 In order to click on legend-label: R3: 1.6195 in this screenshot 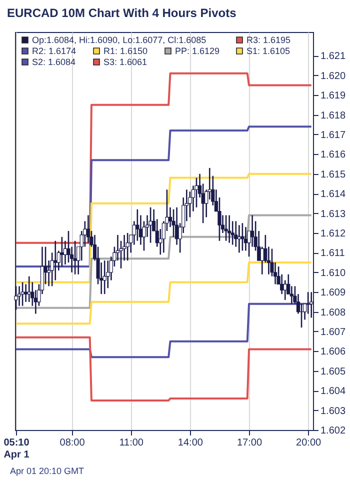, I will do `click(268, 40)`.